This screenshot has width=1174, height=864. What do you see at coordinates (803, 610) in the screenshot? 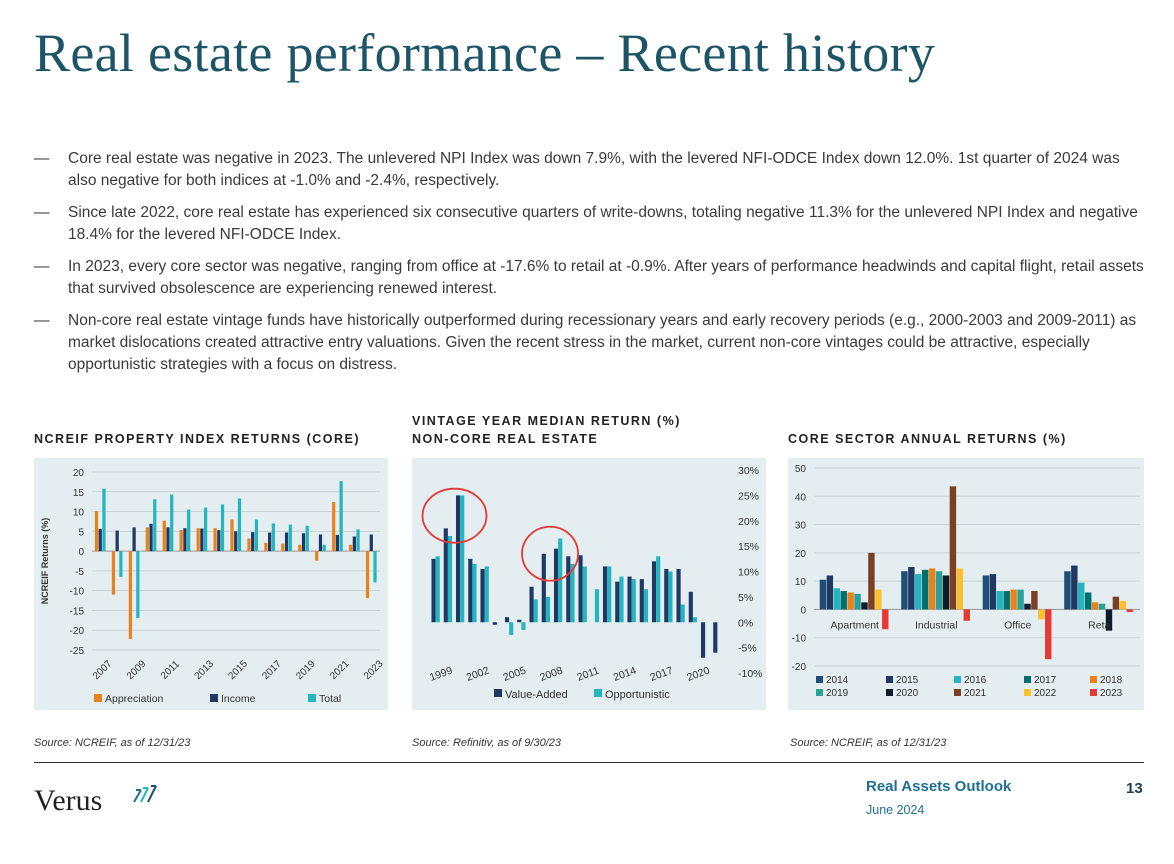
I see `chart3-ytick-label: 0` at bounding box center [803, 610].